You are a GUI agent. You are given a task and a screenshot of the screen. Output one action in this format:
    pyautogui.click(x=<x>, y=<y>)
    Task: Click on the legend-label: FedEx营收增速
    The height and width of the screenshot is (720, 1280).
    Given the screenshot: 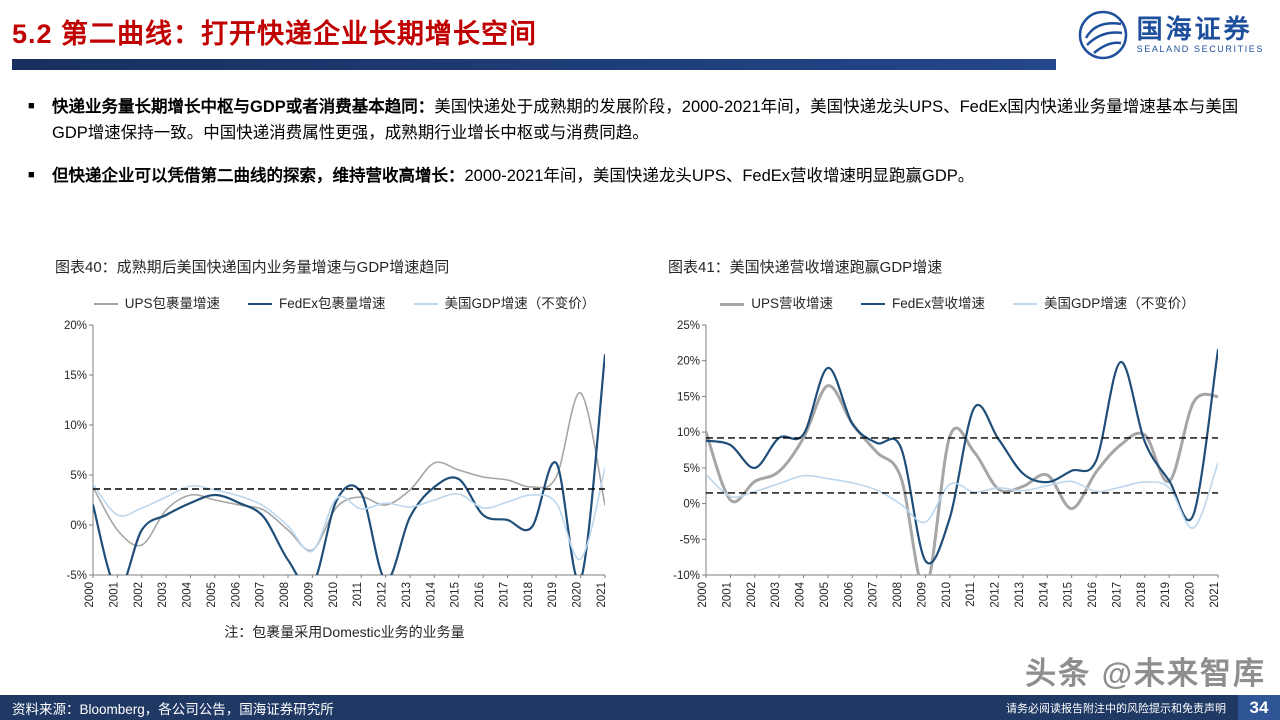 What is the action you would take?
    pyautogui.click(x=938, y=303)
    